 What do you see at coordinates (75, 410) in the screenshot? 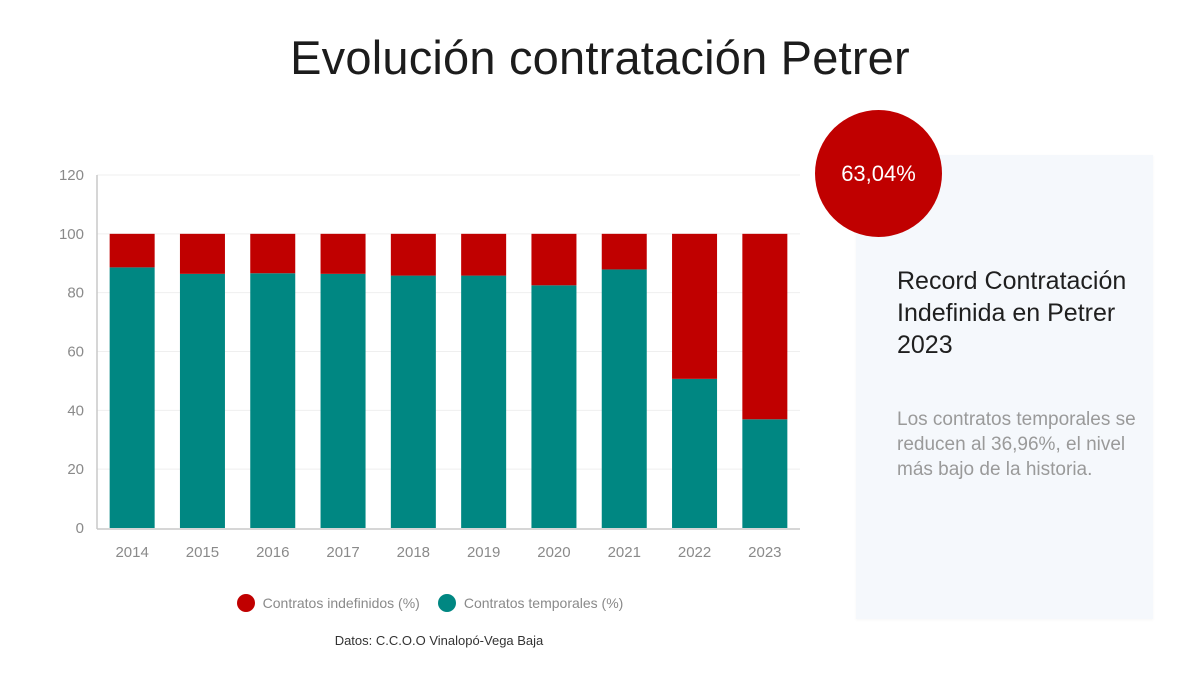
I see `y-tick-label: 40` at bounding box center [75, 410].